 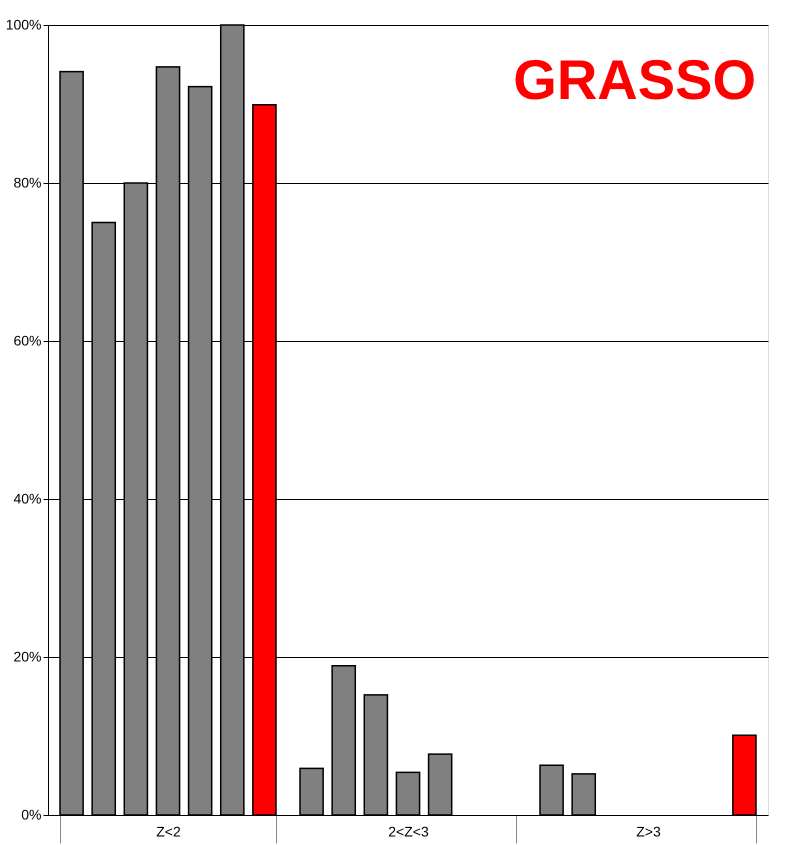 What do you see at coordinates (168, 832) in the screenshot?
I see `x-tick-label: Z<2` at bounding box center [168, 832].